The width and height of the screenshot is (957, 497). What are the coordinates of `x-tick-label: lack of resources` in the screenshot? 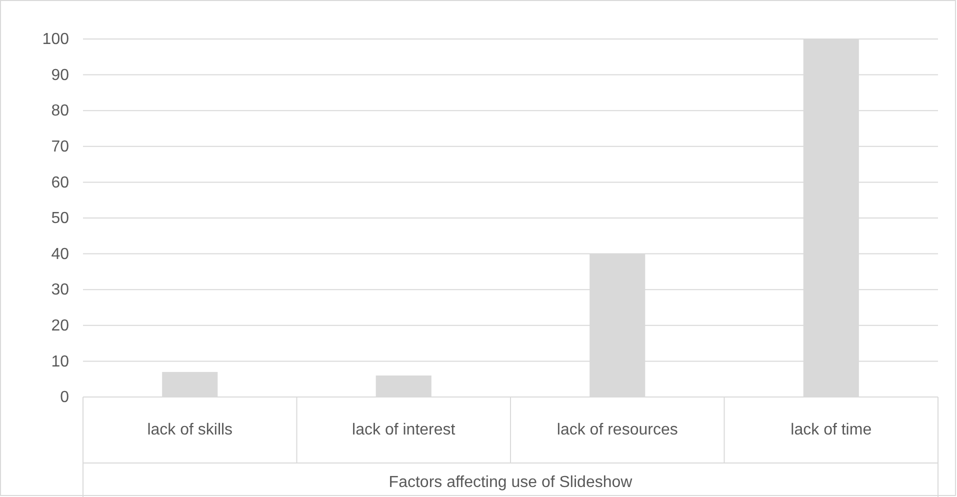 It's located at (617, 429).